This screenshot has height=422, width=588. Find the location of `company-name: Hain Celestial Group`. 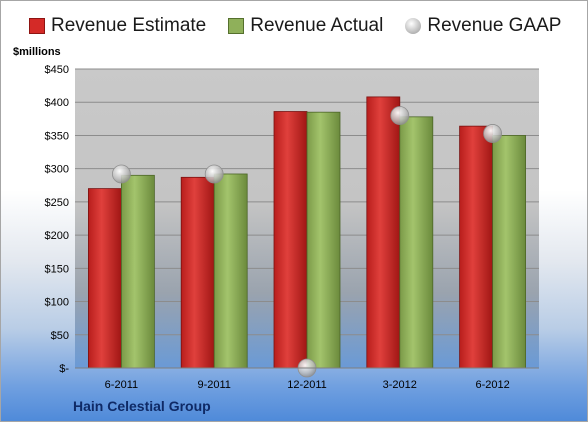

company-name: Hain Celestial Group is located at coordinates (142, 406).